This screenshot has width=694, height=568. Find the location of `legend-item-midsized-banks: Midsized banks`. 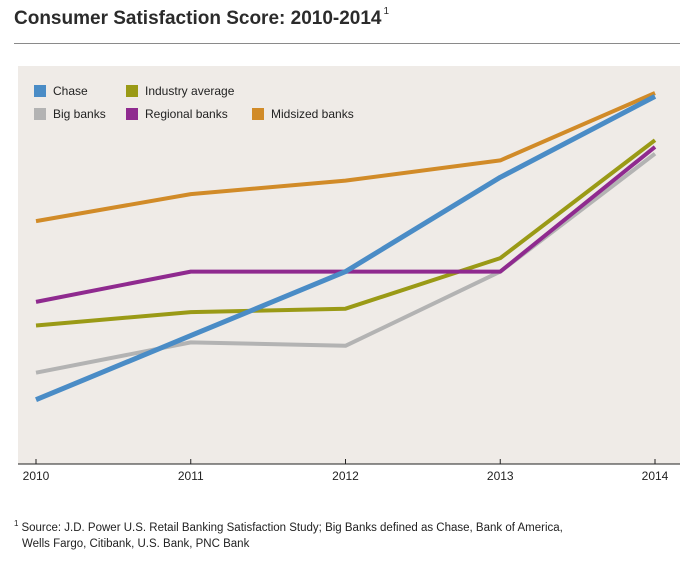

legend-item-midsized-banks: Midsized banks is located at coordinates (303, 114).